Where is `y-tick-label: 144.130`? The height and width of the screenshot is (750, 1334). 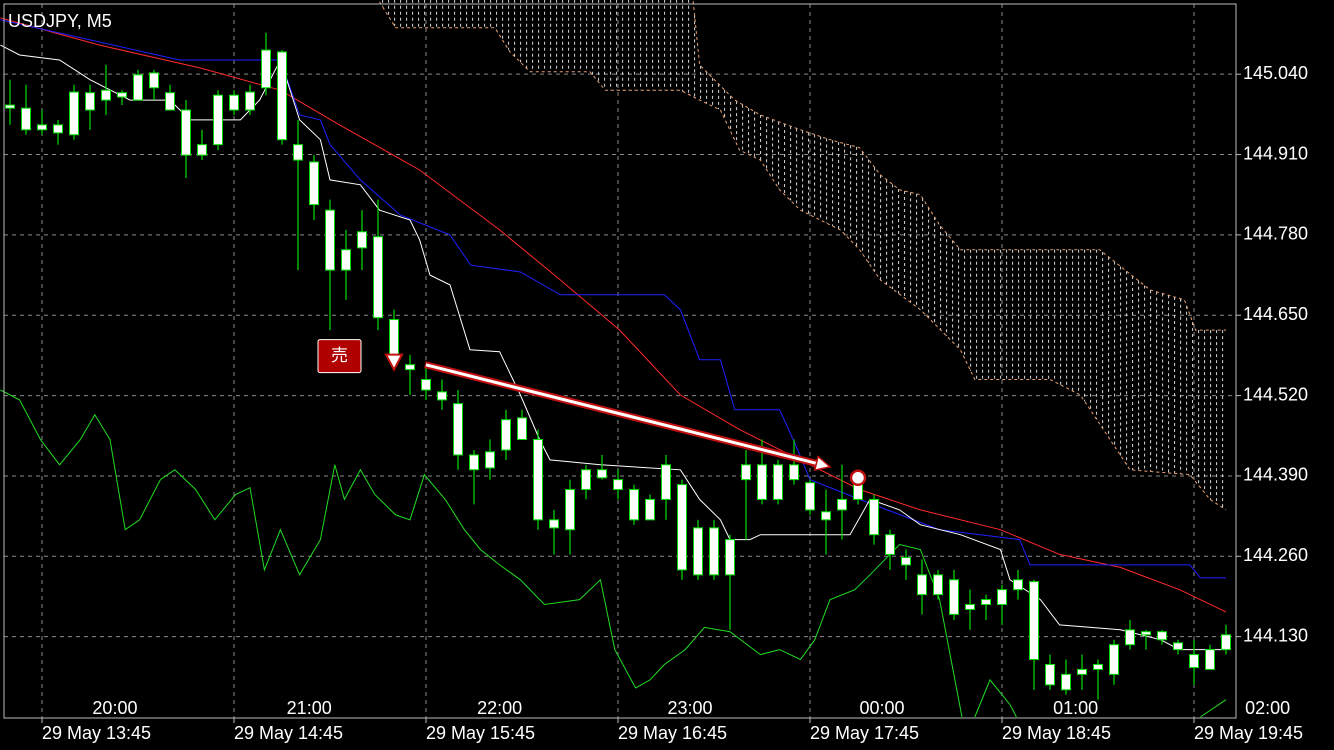 y-tick-label: 144.130 is located at coordinates (1275, 635).